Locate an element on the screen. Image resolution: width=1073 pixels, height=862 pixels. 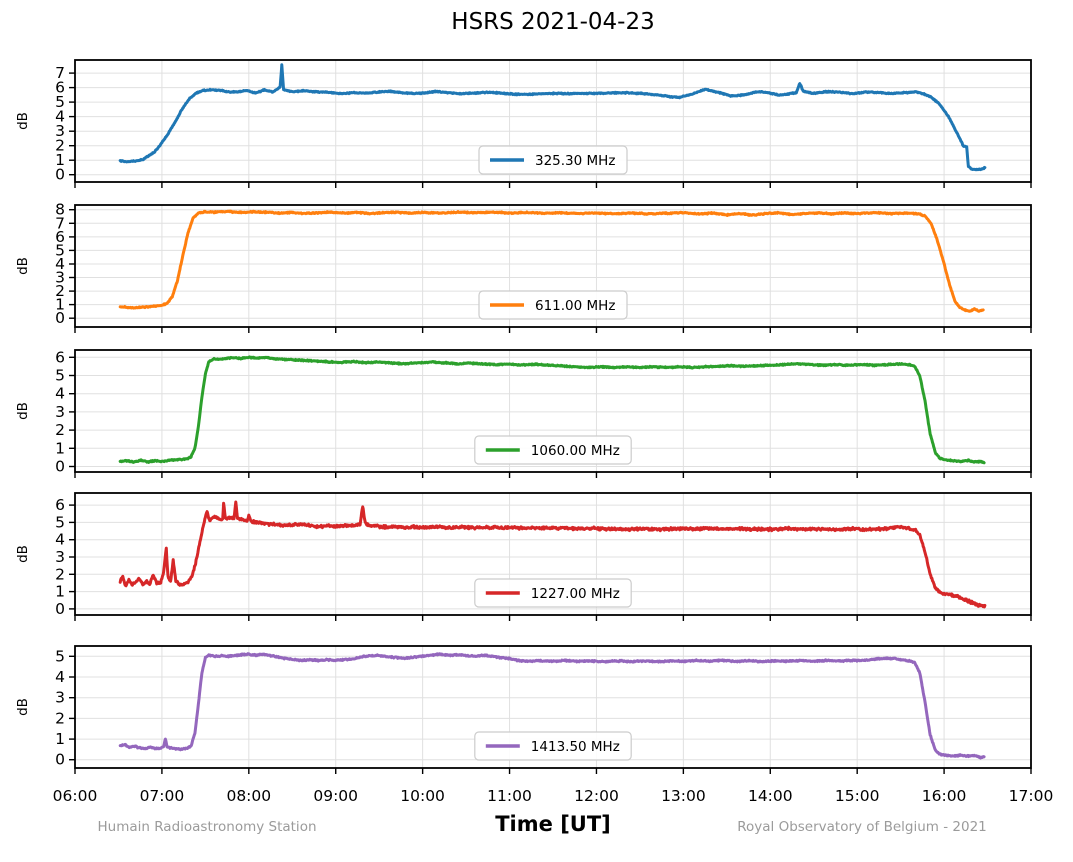
x-tick-label: 08:00 is located at coordinates (248, 796).